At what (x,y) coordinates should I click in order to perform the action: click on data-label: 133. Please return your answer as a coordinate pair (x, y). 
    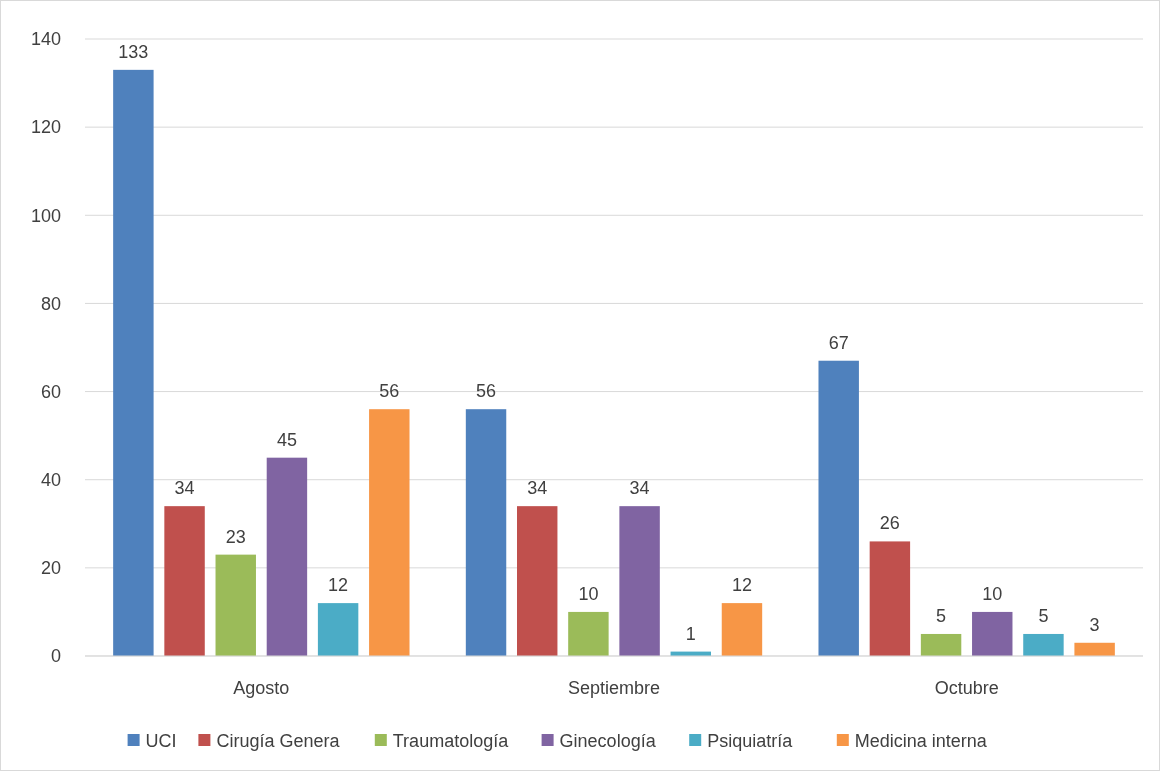
    Looking at the image, I should click on (133, 51).